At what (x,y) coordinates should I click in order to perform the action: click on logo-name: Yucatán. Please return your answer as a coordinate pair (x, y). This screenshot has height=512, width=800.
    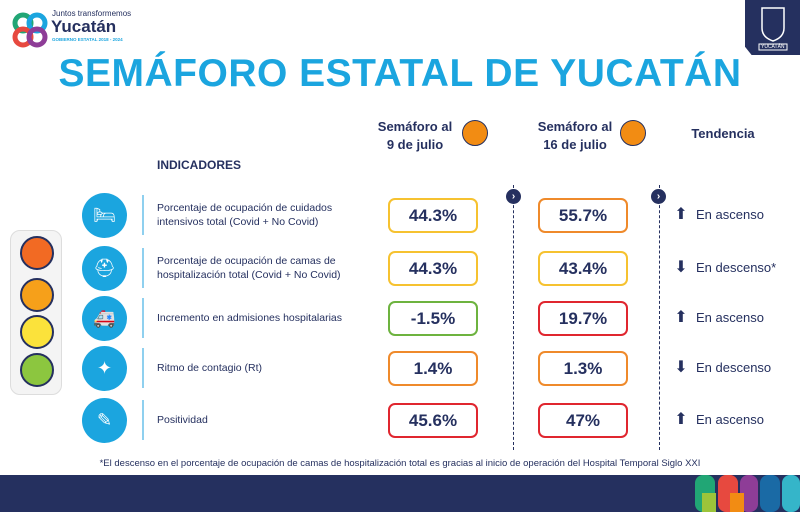
    Looking at the image, I should click on (84, 26).